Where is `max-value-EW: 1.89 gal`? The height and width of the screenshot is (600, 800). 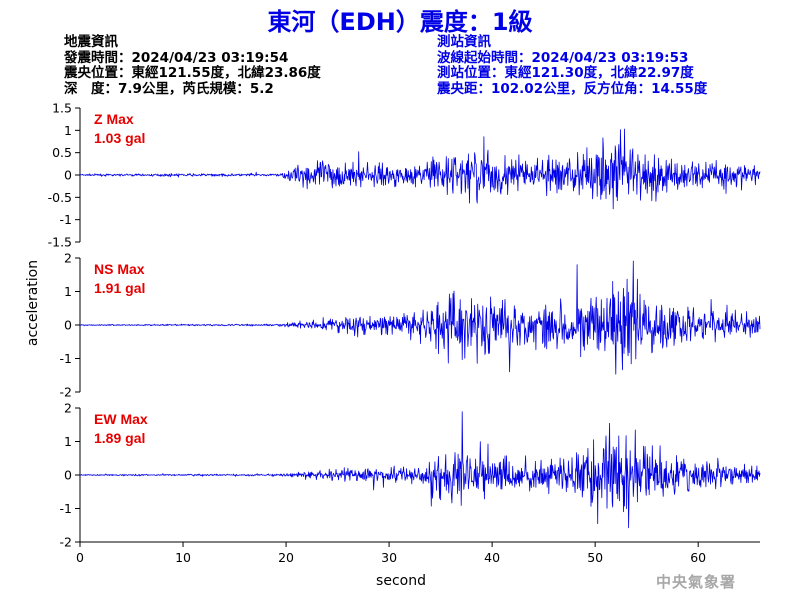 max-value-EW: 1.89 gal is located at coordinates (119, 438).